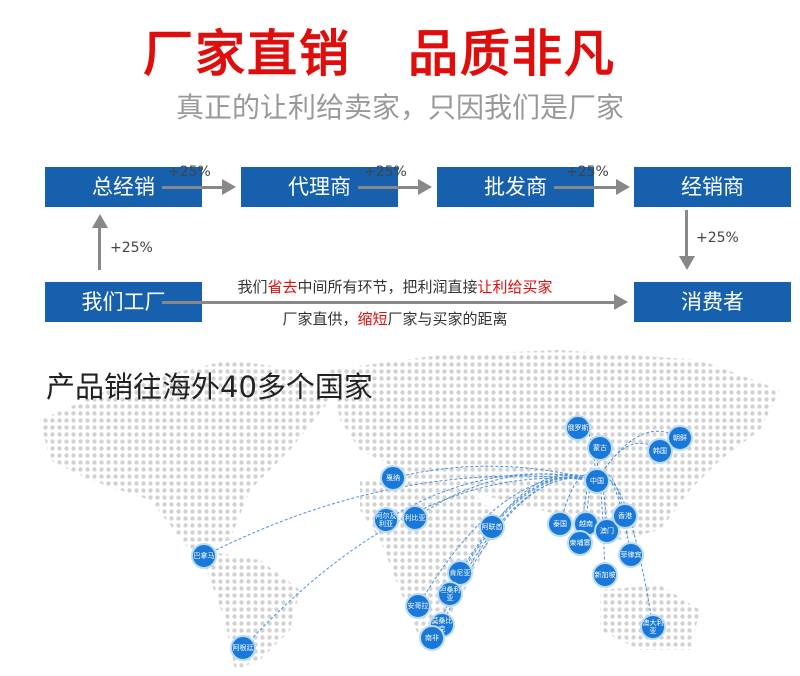 The height and width of the screenshot is (676, 800). Describe the element at coordinates (712, 302) in the screenshot. I see `box-consumer: 消费者` at that location.